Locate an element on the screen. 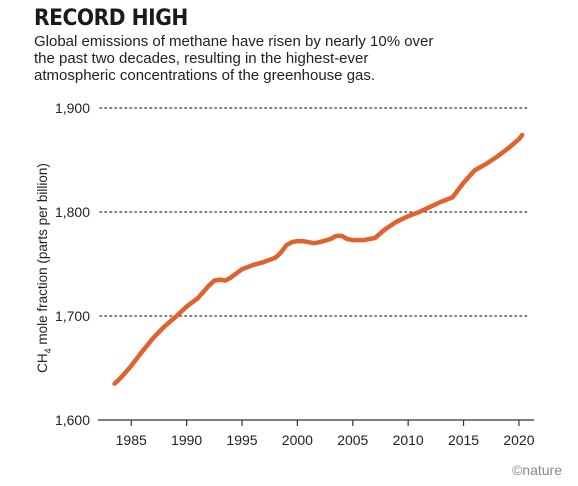  x-tick-label: 2010 is located at coordinates (408, 440).